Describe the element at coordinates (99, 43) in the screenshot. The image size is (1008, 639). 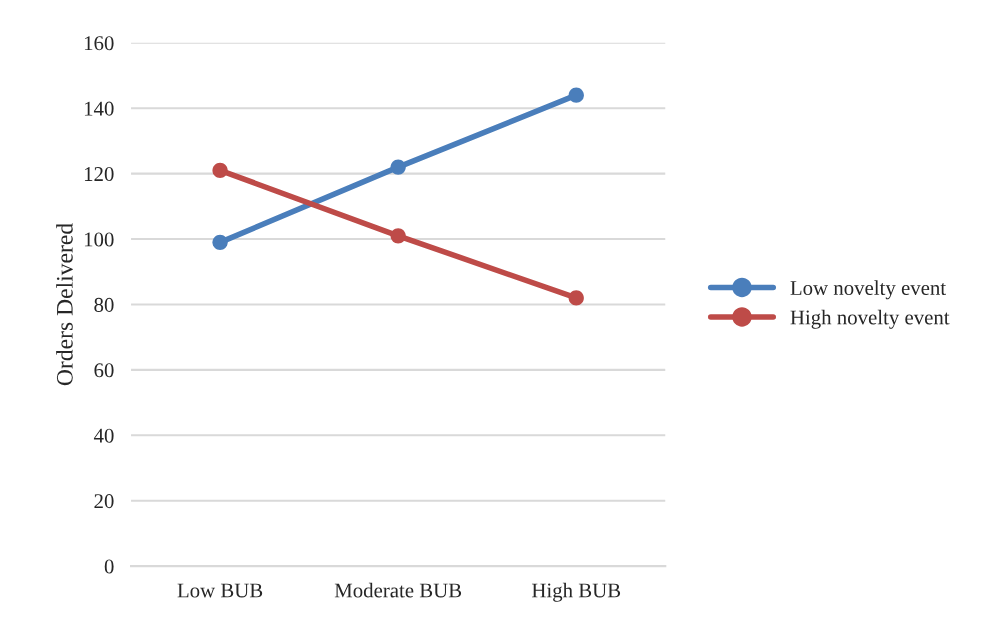
I see `y-tick-label: 160` at that location.